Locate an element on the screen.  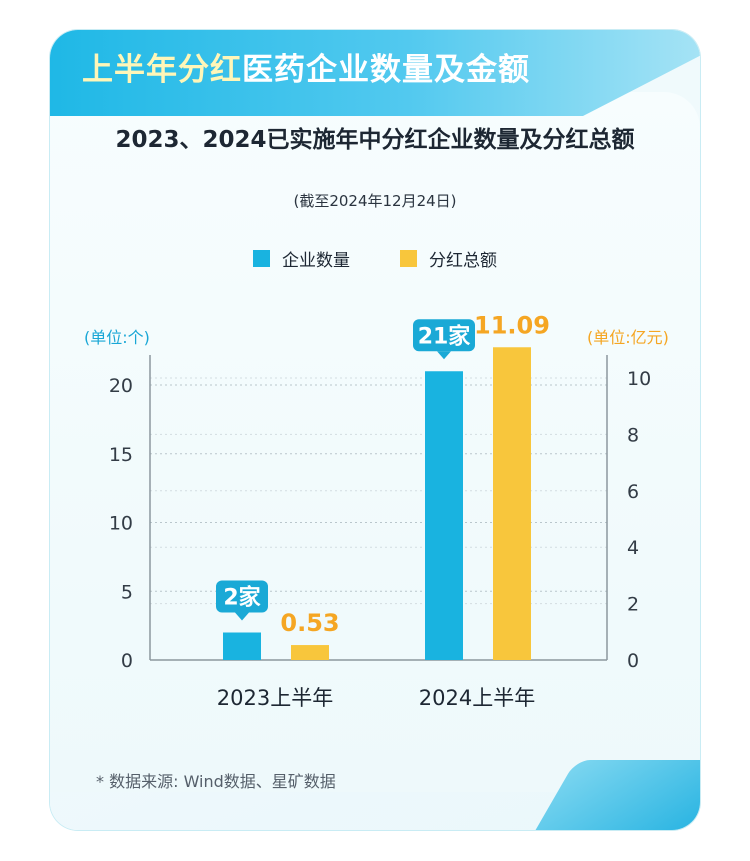
left-tick-label-1: 5 is located at coordinates (127, 592).